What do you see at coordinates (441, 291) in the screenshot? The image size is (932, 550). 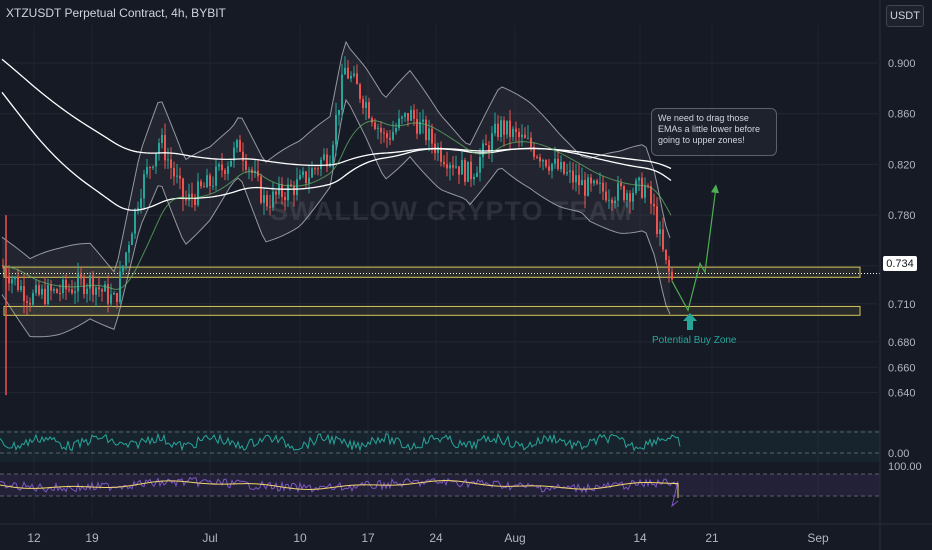 I see `price-zones` at bounding box center [441, 291].